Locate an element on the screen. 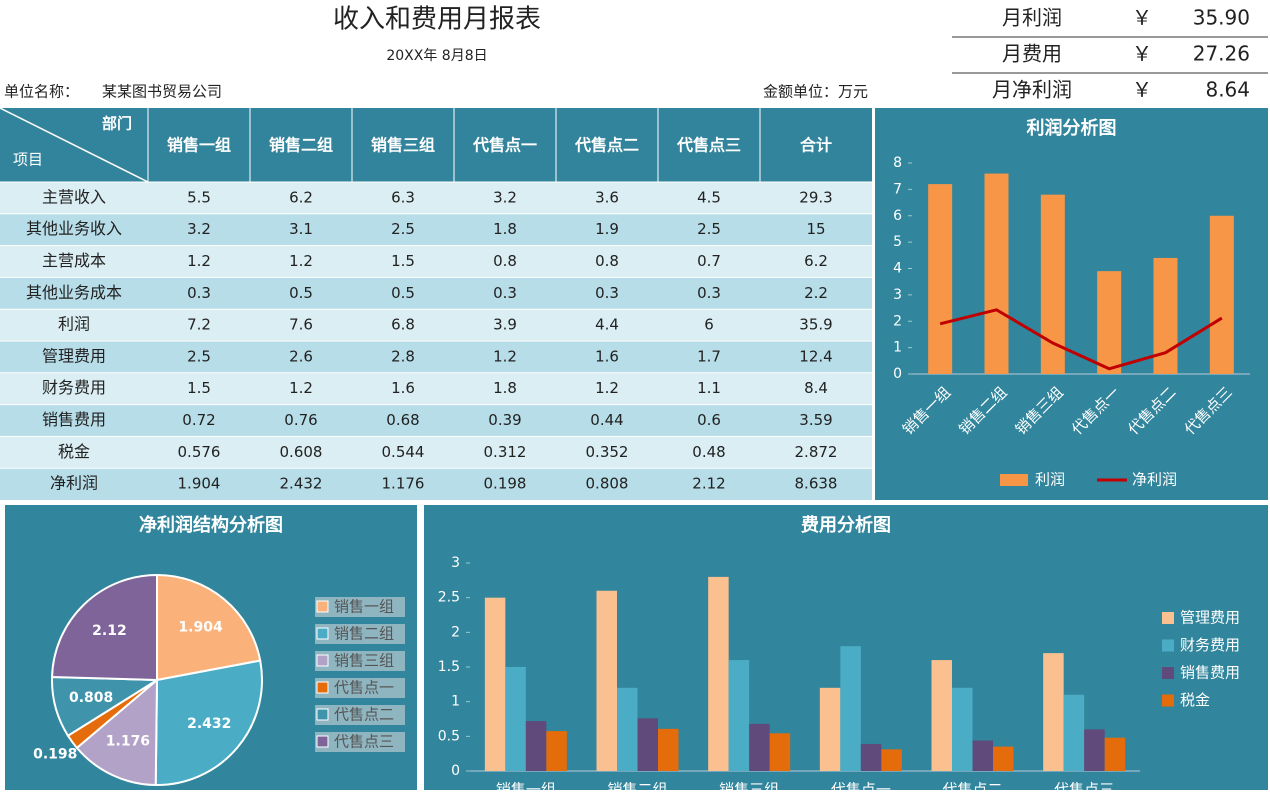 This screenshot has height=799, width=1270. line-series is located at coordinates (1081, 339).